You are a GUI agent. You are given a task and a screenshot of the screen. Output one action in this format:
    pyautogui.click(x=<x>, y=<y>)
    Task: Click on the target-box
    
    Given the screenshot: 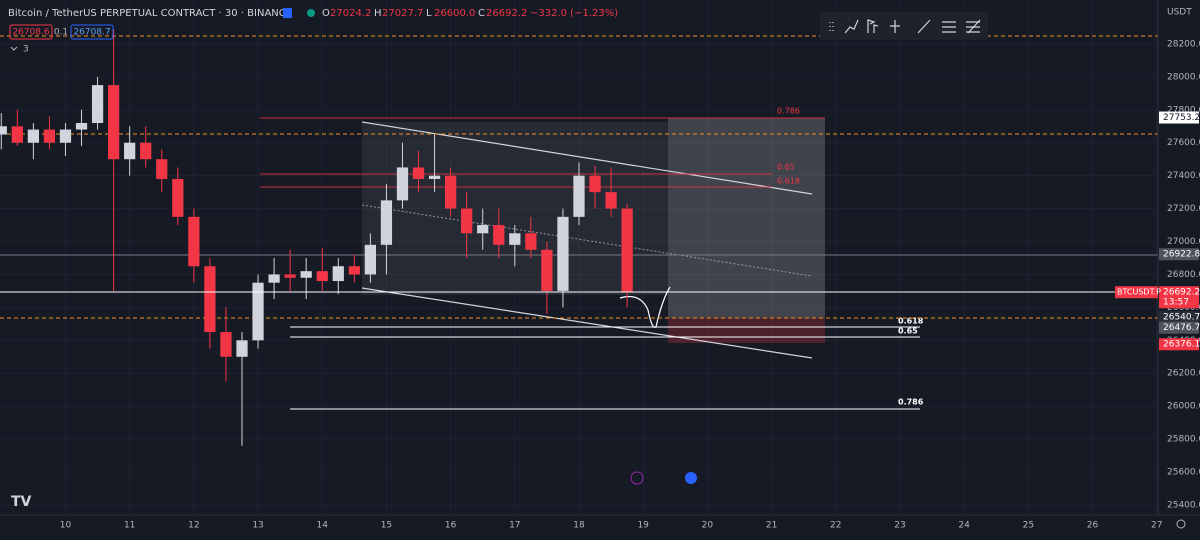 What is the action you would take?
    pyautogui.click(x=746, y=218)
    